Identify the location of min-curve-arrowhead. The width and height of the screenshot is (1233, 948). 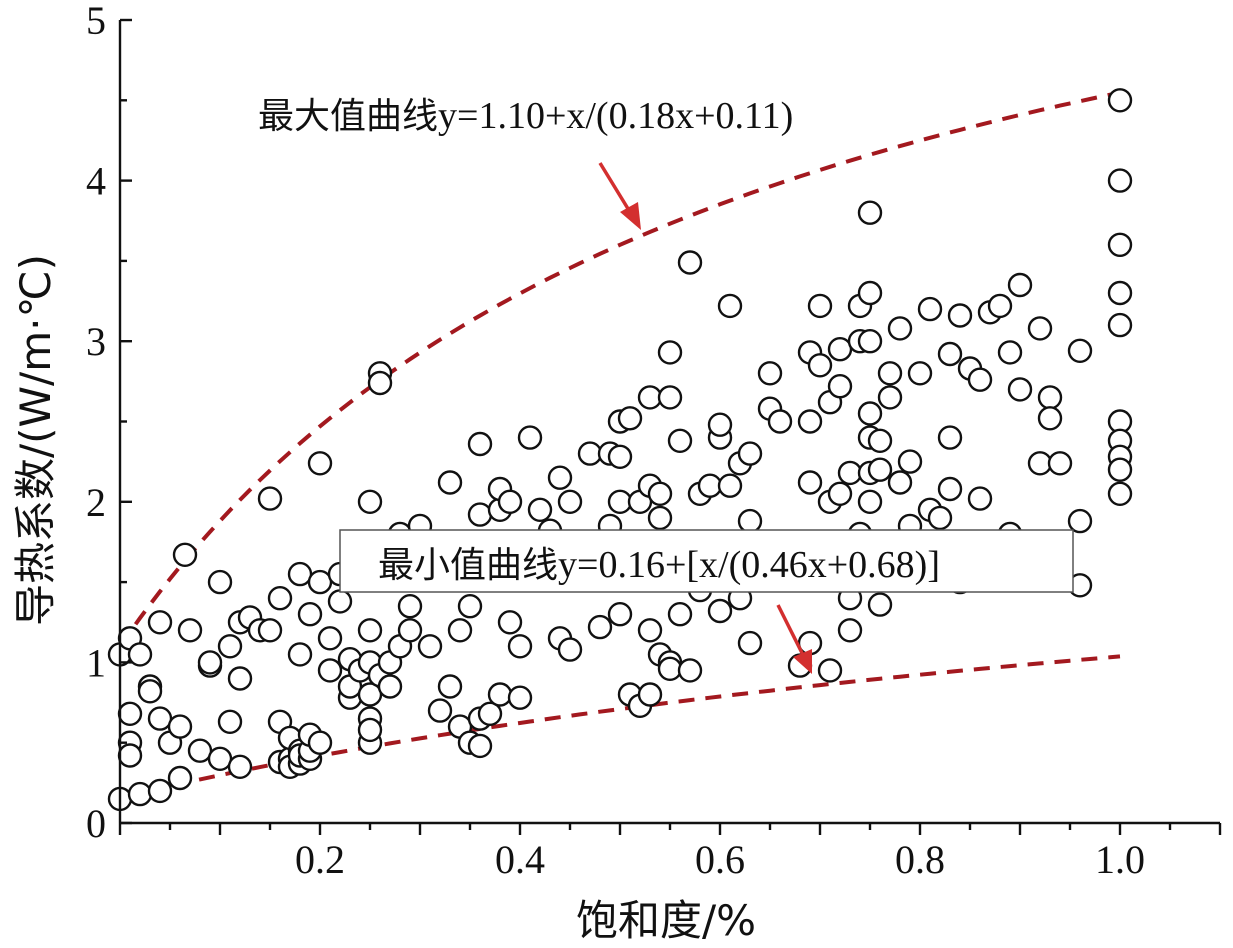
(802, 661).